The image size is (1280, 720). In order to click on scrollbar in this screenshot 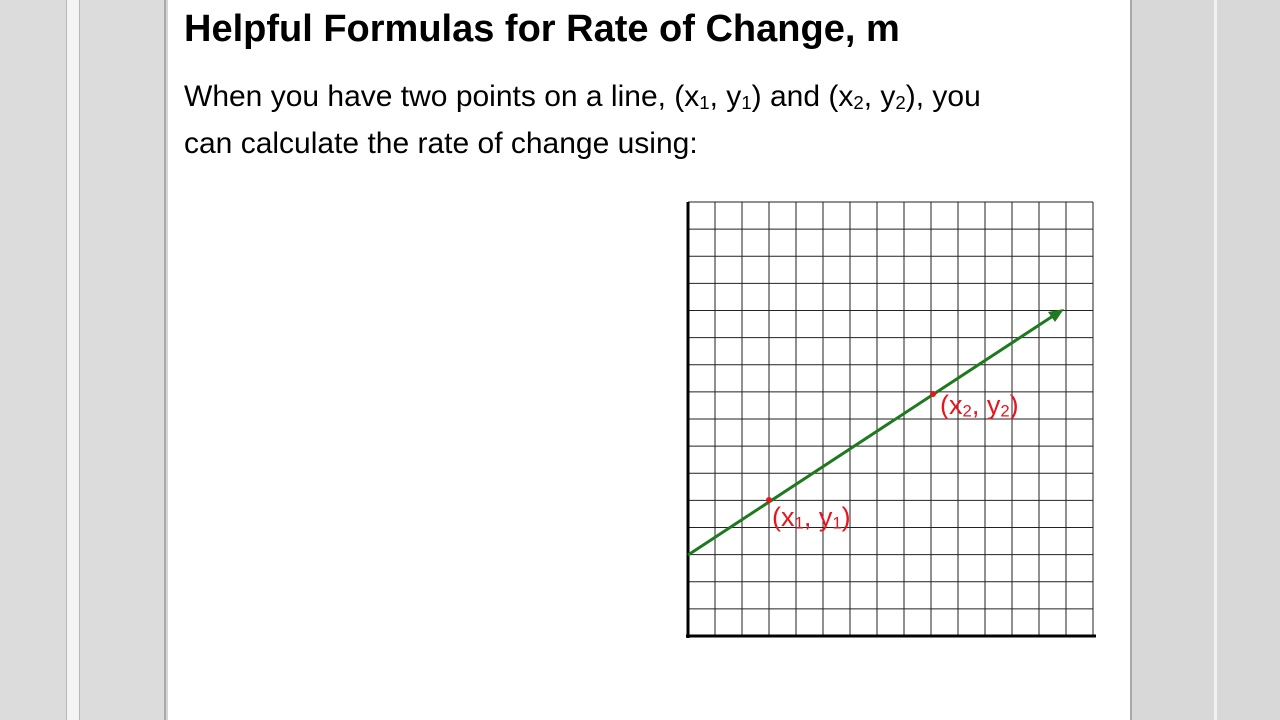, I will do `click(73, 360)`.